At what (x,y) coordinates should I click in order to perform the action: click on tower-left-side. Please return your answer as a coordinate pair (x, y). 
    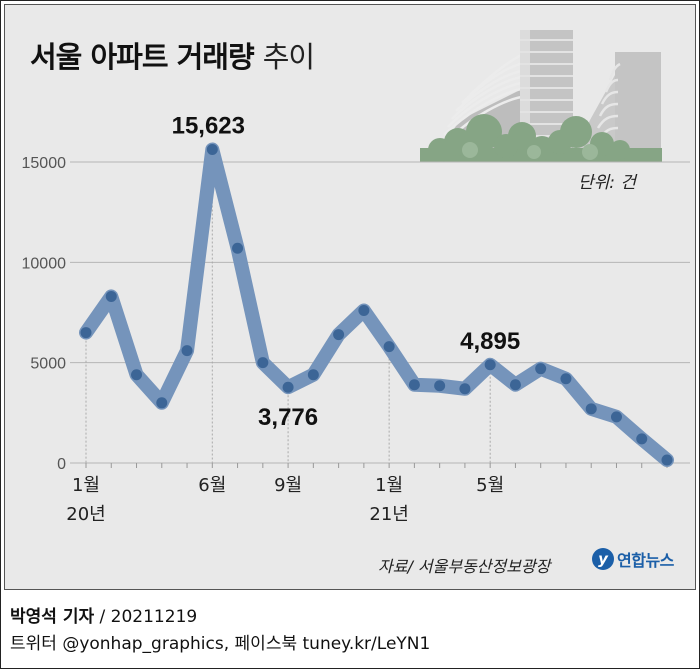
    Looking at the image, I should click on (525, 92).